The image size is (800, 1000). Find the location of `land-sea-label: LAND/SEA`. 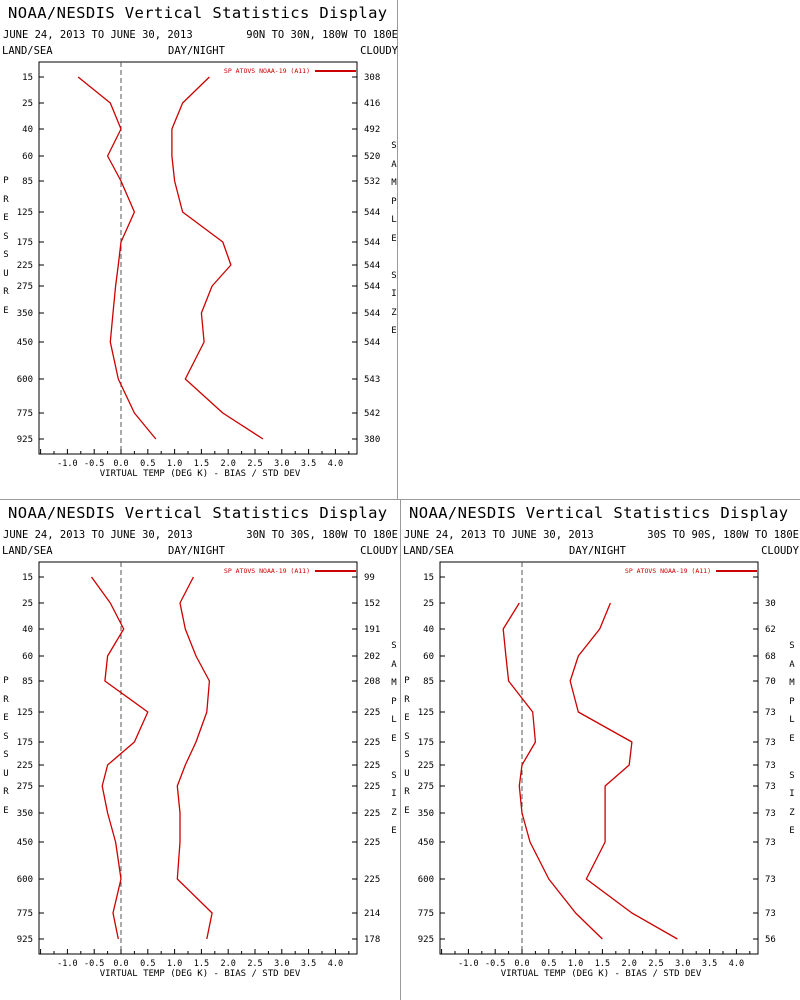

land-sea-label: LAND/SEA is located at coordinates (428, 551).